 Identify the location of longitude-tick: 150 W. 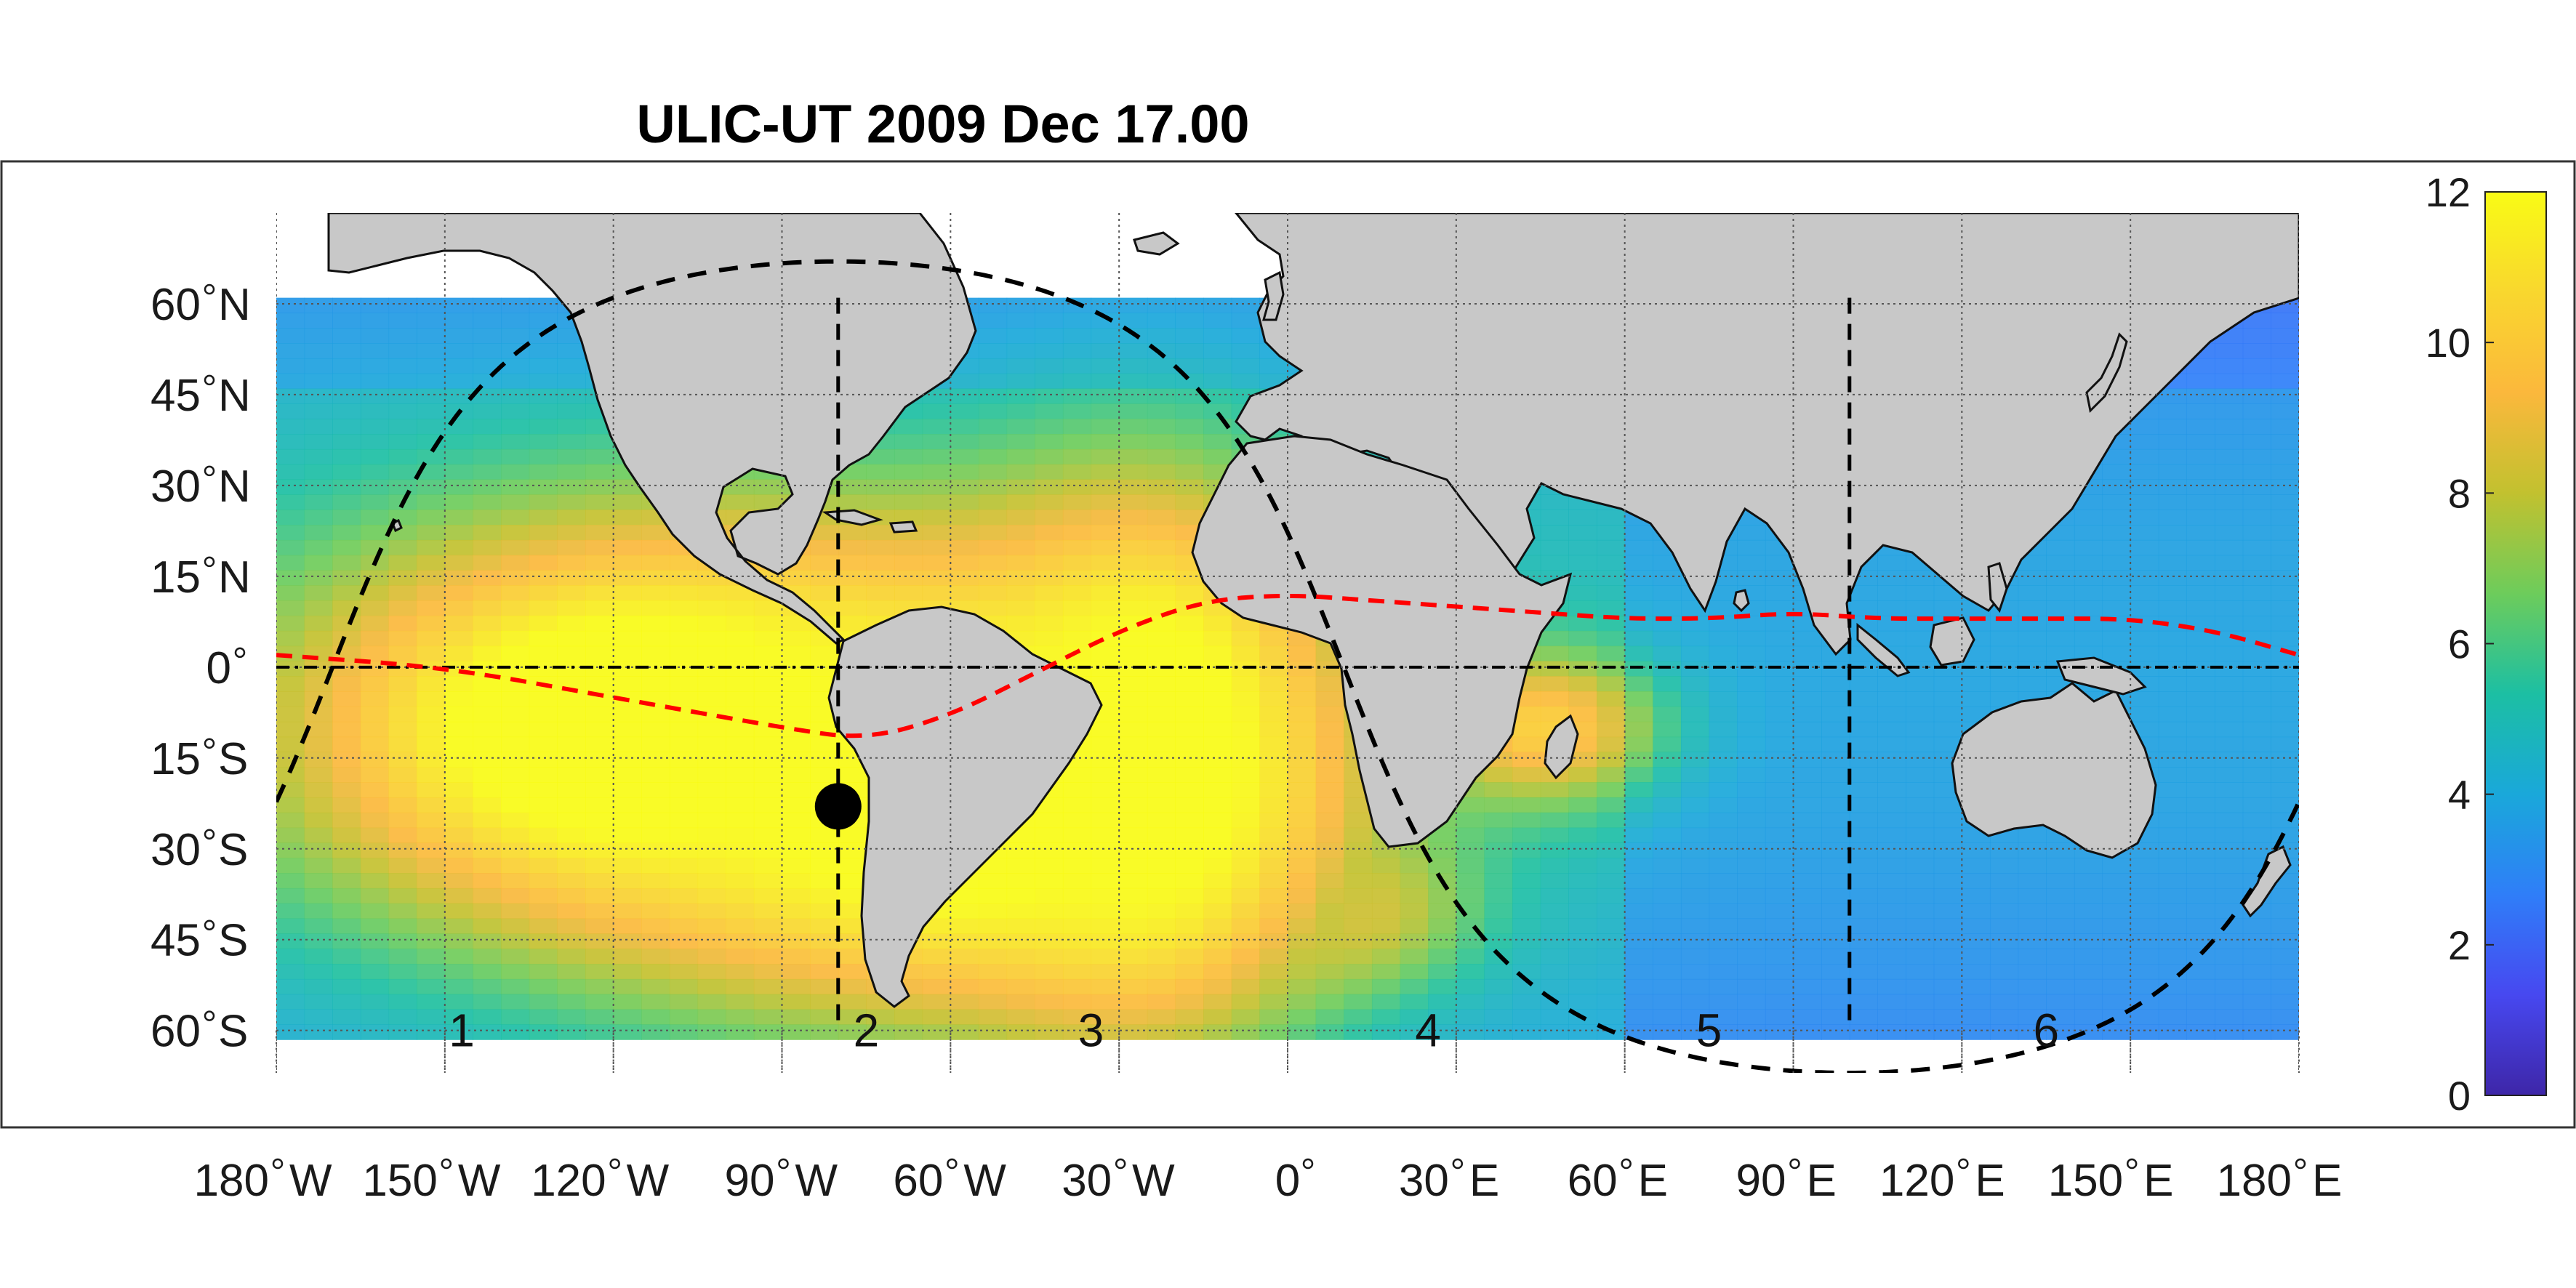
(431, 1181).